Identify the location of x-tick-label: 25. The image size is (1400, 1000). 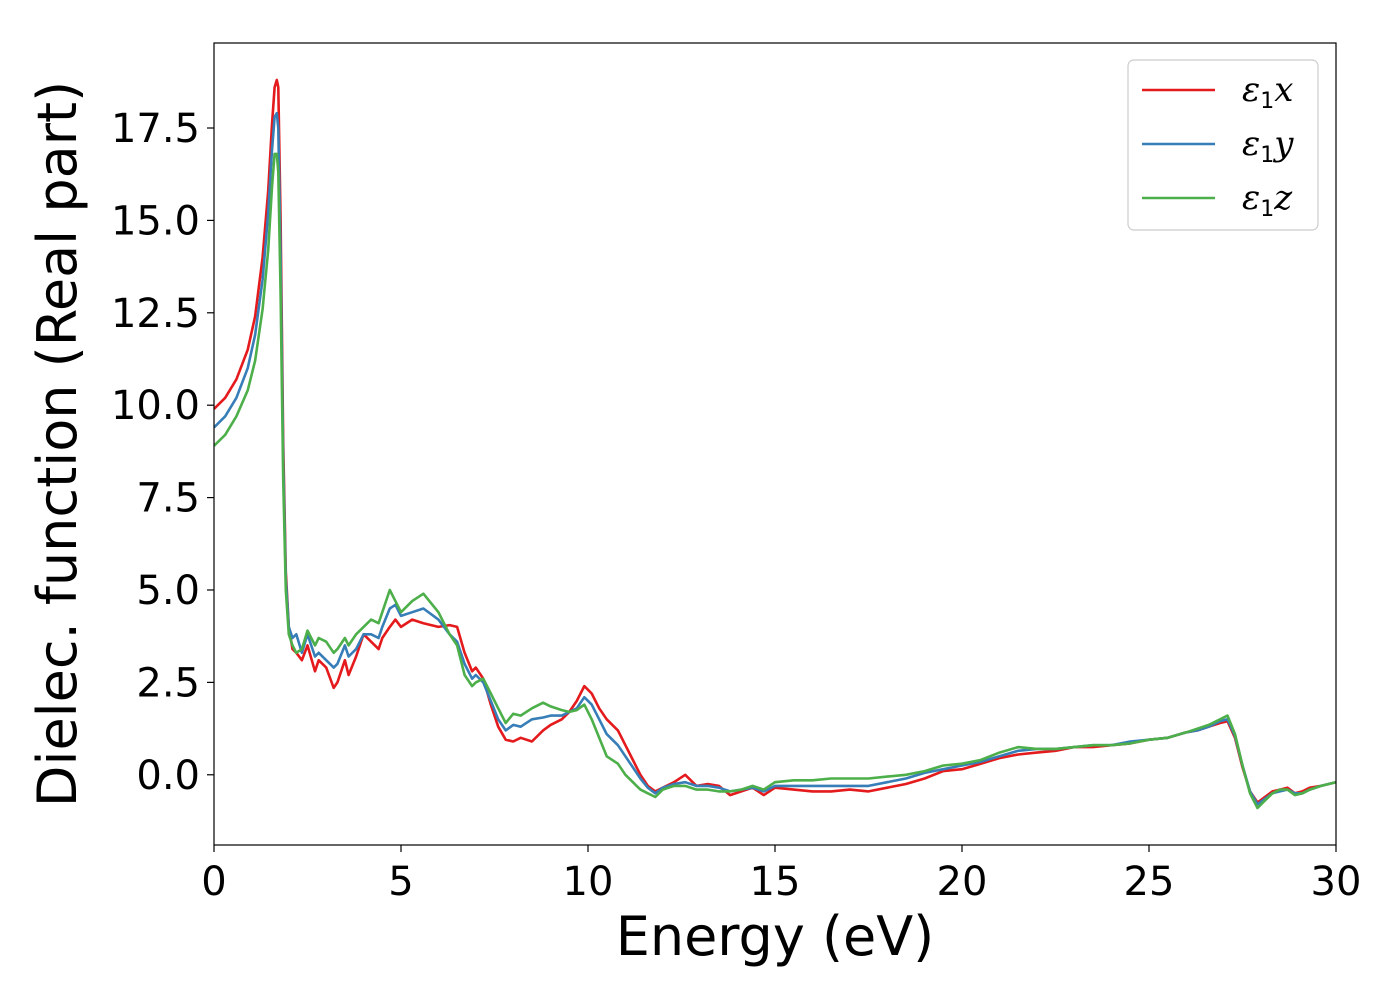
(1149, 882).